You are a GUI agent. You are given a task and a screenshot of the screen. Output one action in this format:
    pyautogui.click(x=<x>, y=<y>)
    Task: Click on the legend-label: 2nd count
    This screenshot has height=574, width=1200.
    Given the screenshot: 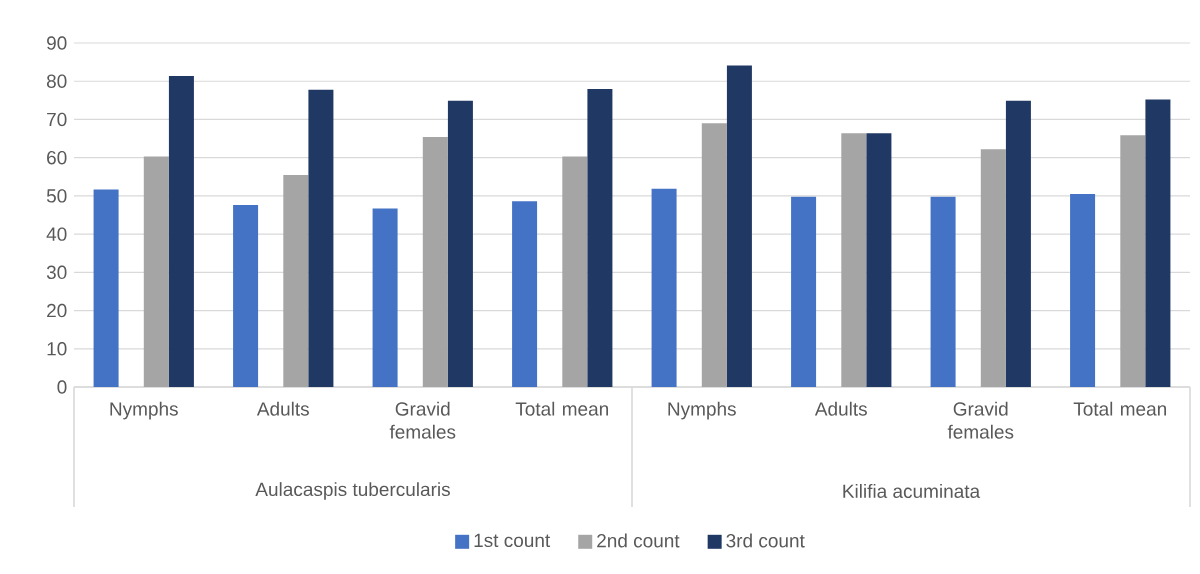 What is the action you would take?
    pyautogui.click(x=638, y=540)
    